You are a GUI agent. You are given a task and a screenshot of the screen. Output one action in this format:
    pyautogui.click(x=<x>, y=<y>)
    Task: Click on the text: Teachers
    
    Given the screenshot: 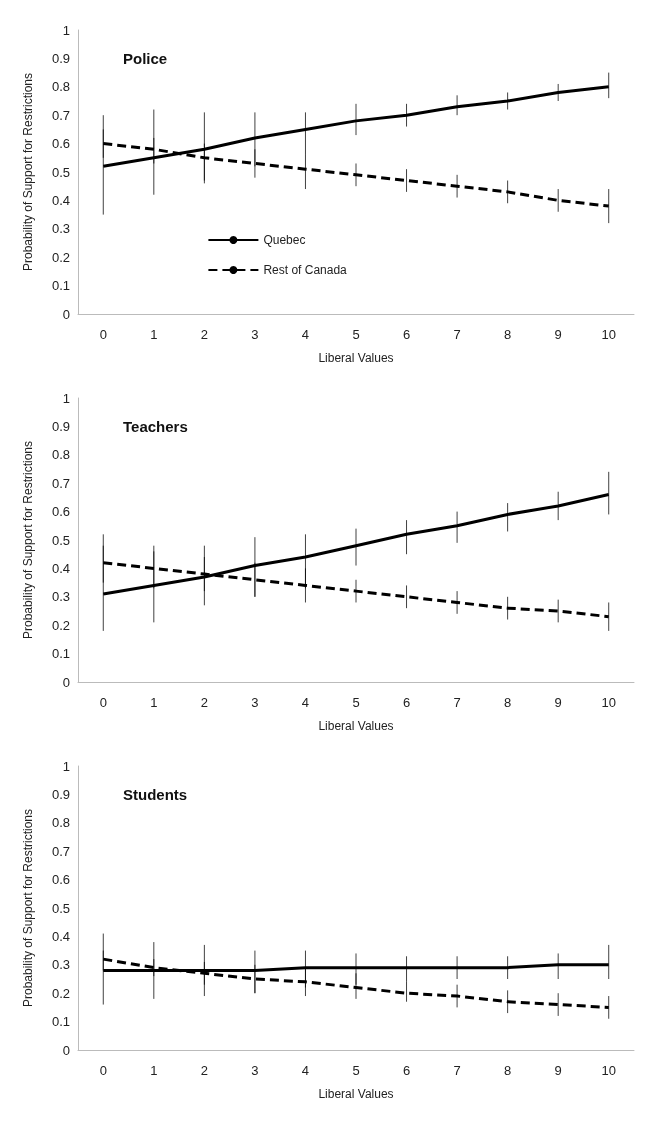 What is the action you would take?
    pyautogui.click(x=155, y=426)
    